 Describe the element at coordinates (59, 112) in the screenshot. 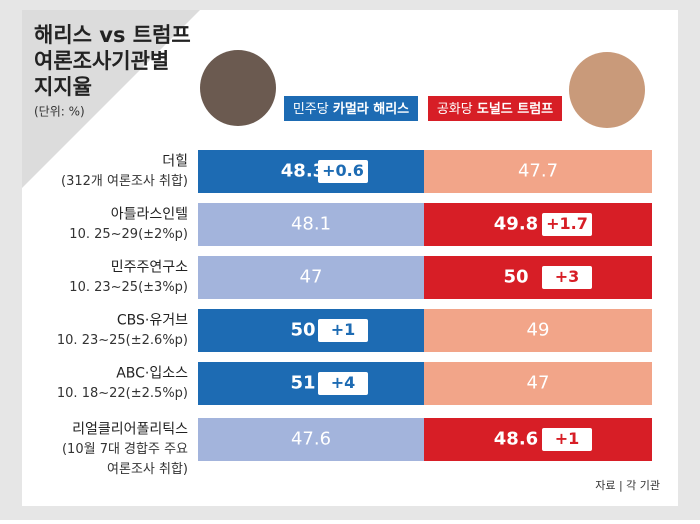

I see `unit-note: (단위: %)` at that location.